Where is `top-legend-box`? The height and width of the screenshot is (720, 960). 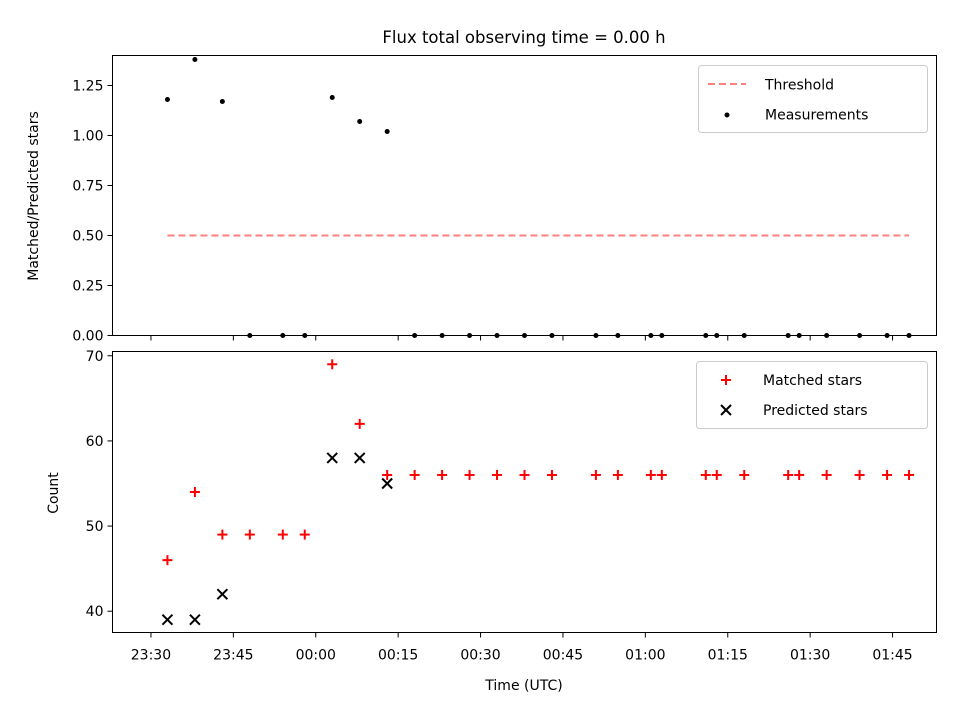 top-legend-box is located at coordinates (813, 99).